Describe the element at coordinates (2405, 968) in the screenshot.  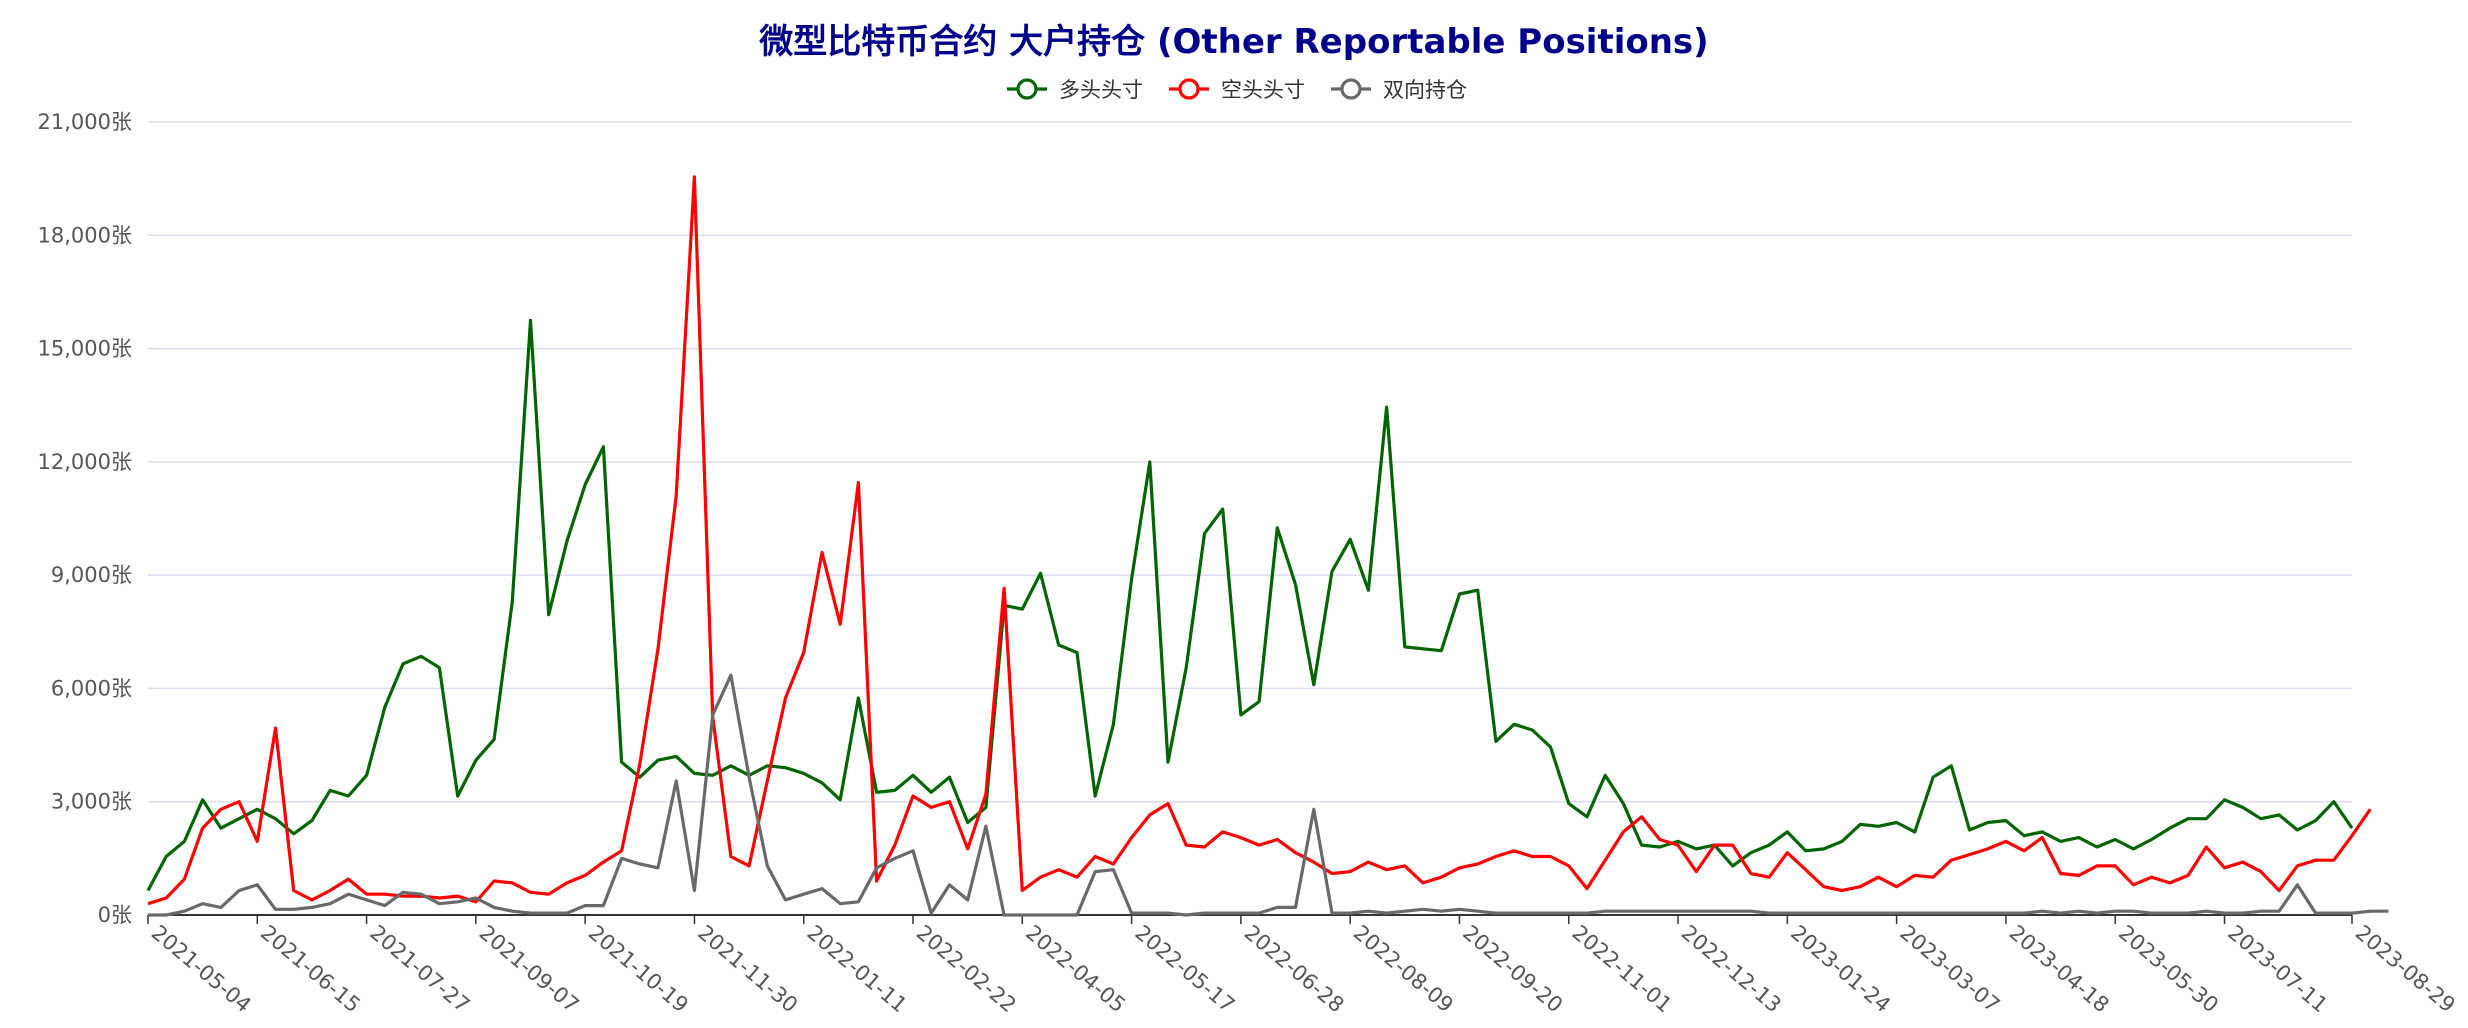
I see `x-tick-label: 2023-08-29` at that location.